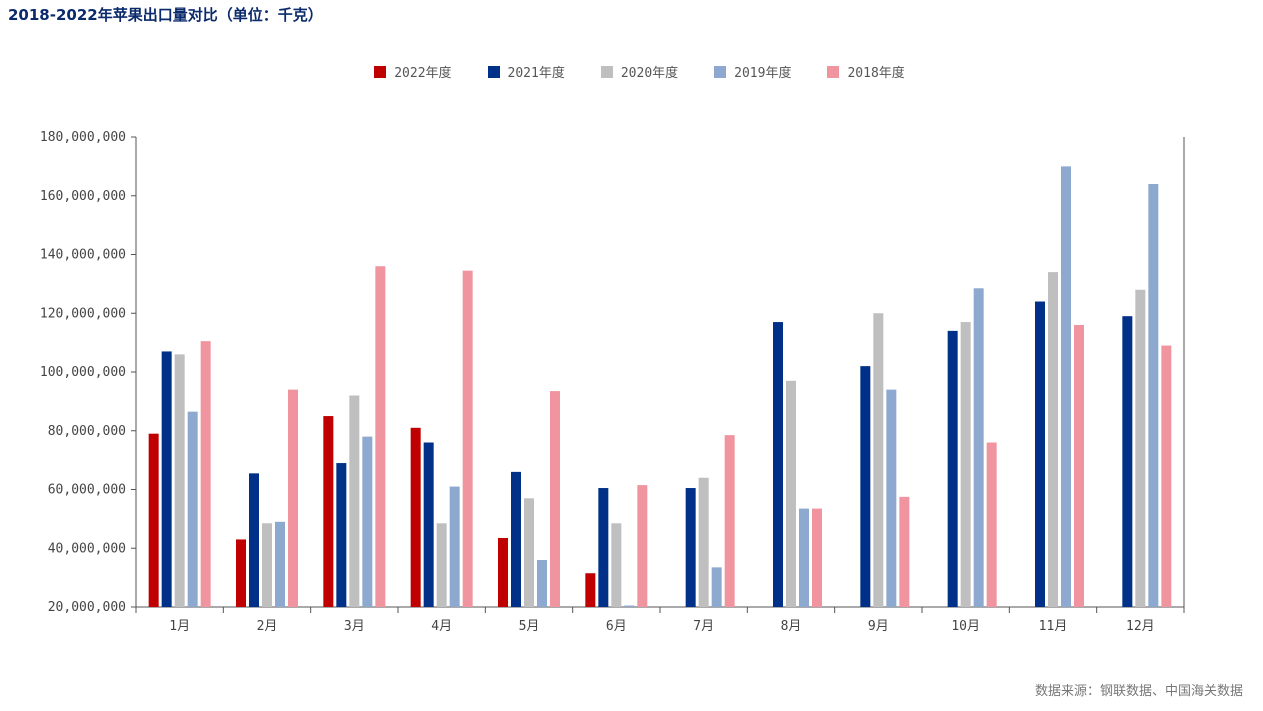 The height and width of the screenshot is (711, 1263). What do you see at coordinates (629, 606) in the screenshot?
I see `bar-2019年度-6月` at bounding box center [629, 606].